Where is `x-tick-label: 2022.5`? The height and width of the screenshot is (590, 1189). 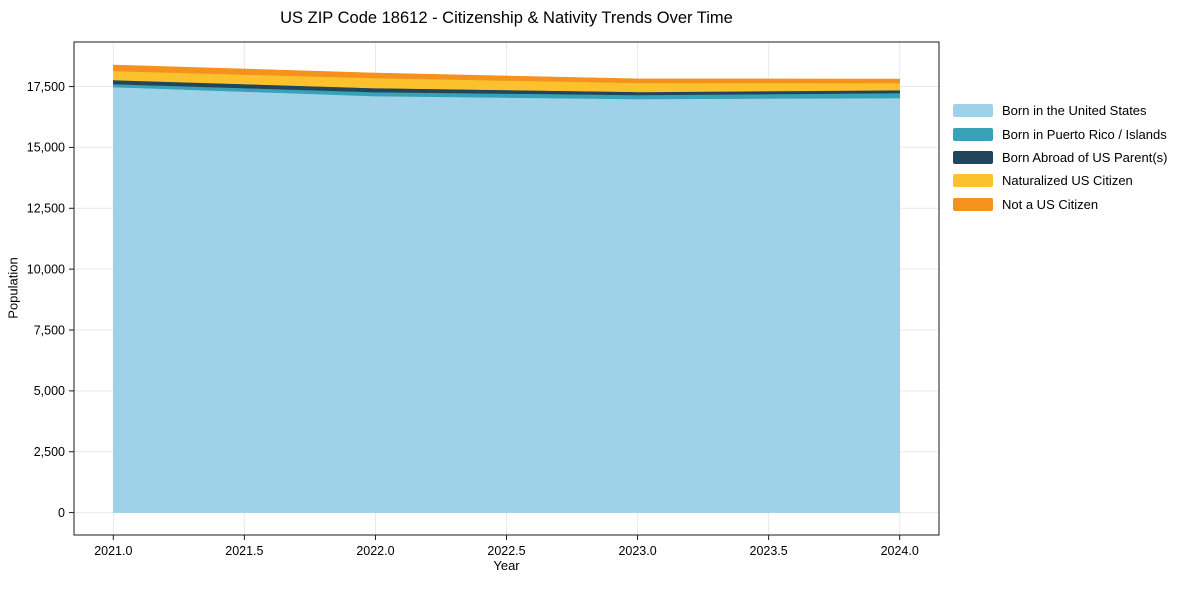 x-tick-label: 2022.5 is located at coordinates (506, 551).